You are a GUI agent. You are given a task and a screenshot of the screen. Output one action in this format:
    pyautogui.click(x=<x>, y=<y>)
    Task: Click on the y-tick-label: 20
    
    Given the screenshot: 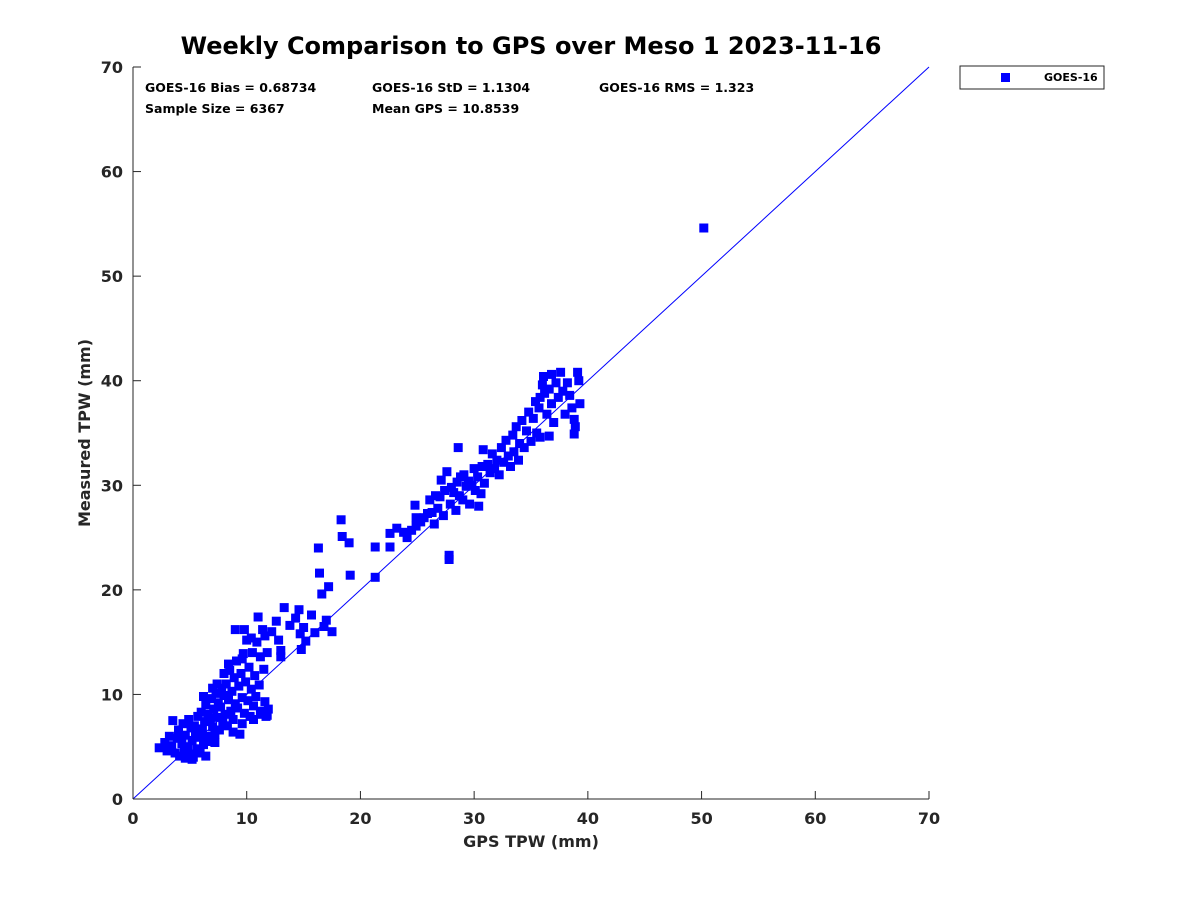 What is the action you would take?
    pyautogui.click(x=112, y=590)
    